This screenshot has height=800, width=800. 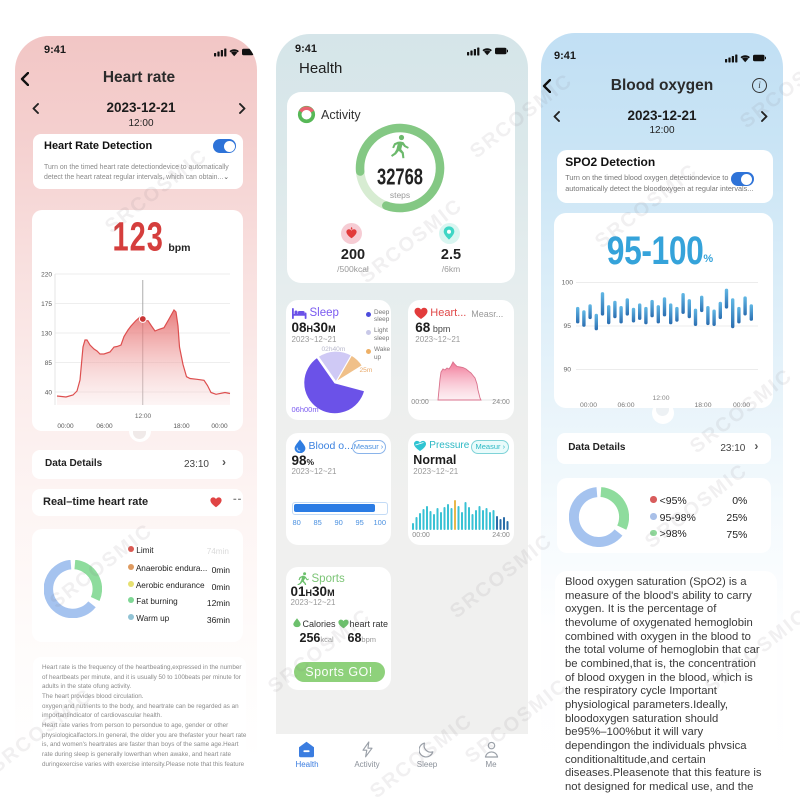 I want to click on svg-text: 100, so click(x=568, y=282).